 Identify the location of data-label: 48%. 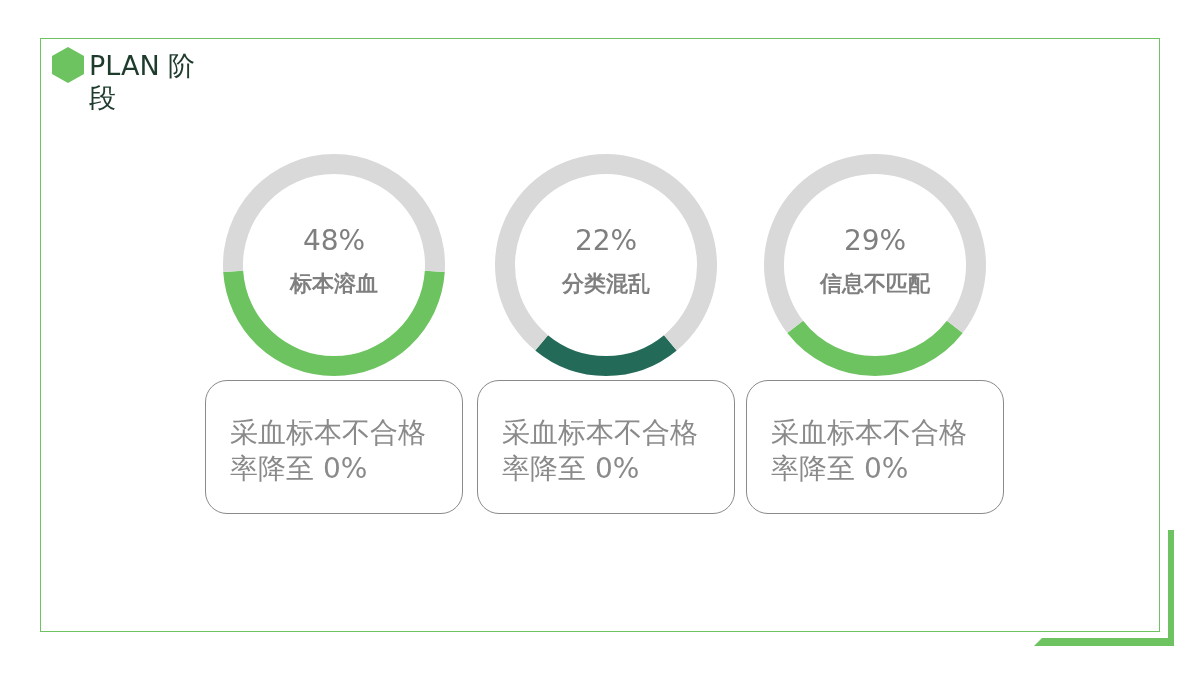
(334, 241).